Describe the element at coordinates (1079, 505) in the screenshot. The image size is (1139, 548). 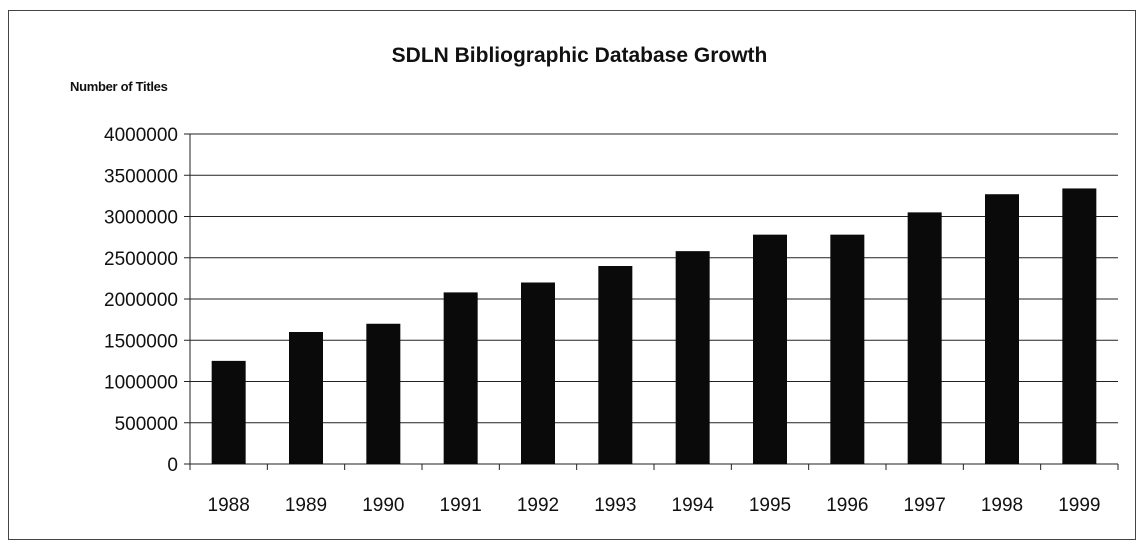
I see `x-tick-label: 1999` at that location.